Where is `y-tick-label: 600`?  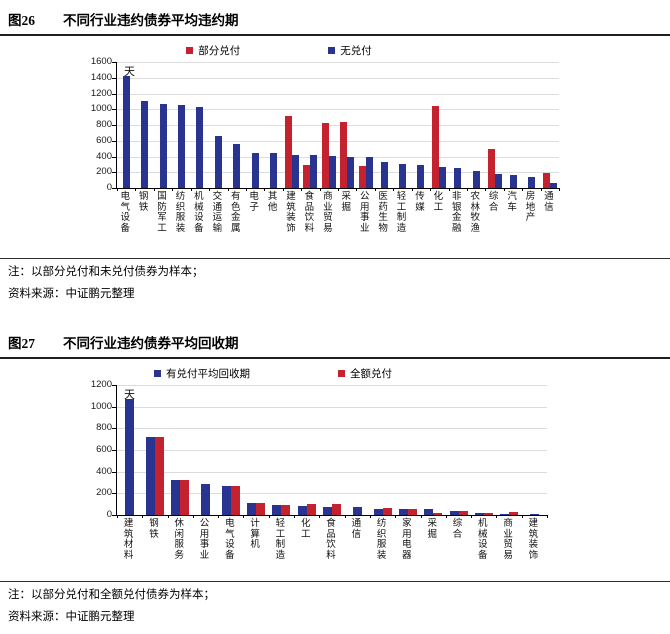
y-tick-label: 600 is located at coordinates (104, 140).